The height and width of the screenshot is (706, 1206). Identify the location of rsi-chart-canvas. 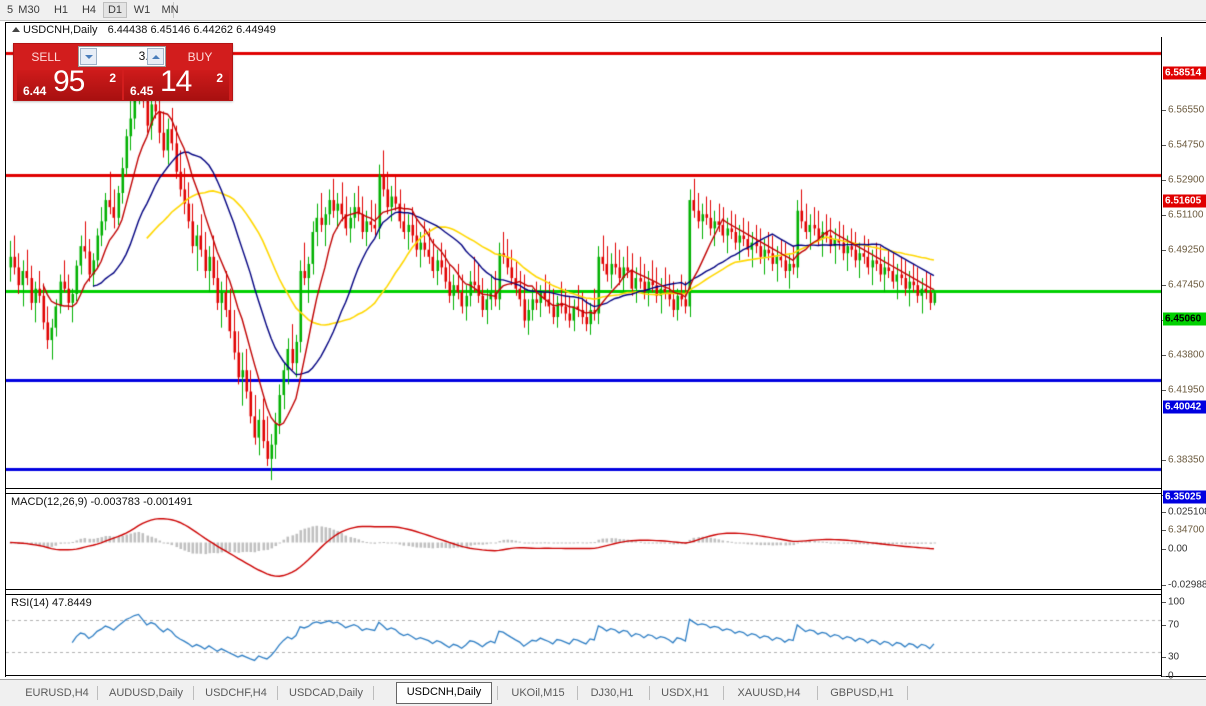
(583, 635).